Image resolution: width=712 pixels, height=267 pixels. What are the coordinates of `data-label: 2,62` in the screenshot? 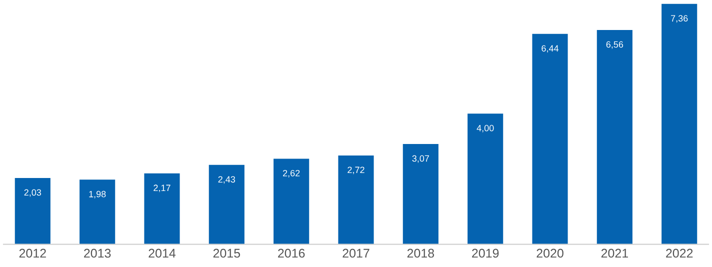 It's located at (291, 174).